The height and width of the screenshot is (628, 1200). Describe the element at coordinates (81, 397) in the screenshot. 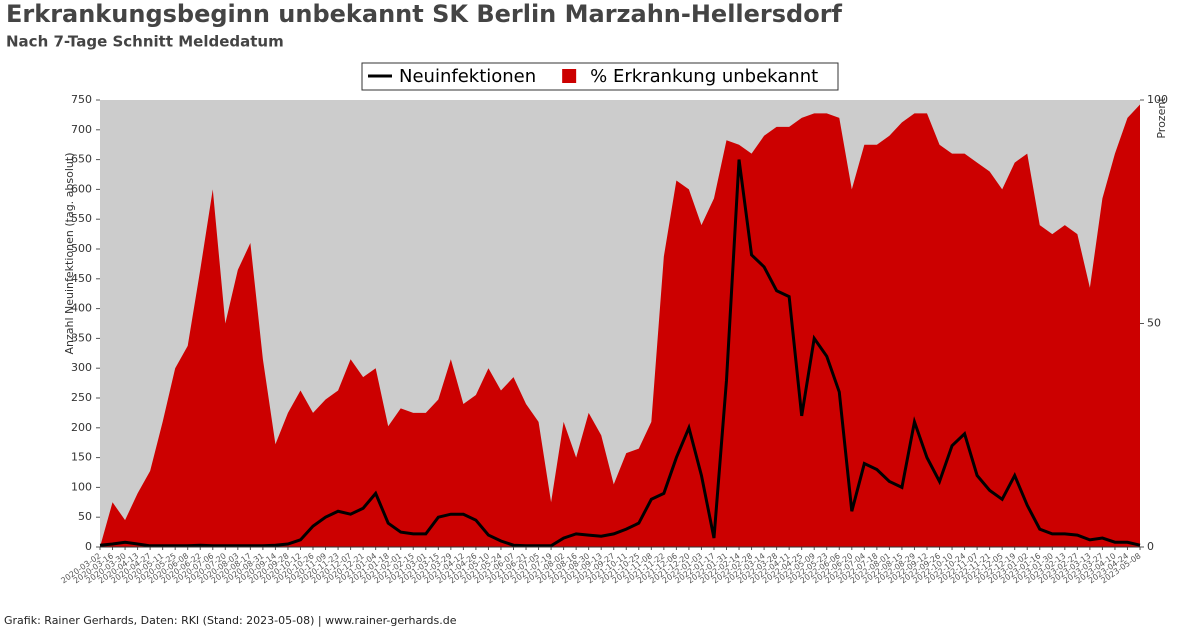

I see `y-tick-label: 250` at that location.